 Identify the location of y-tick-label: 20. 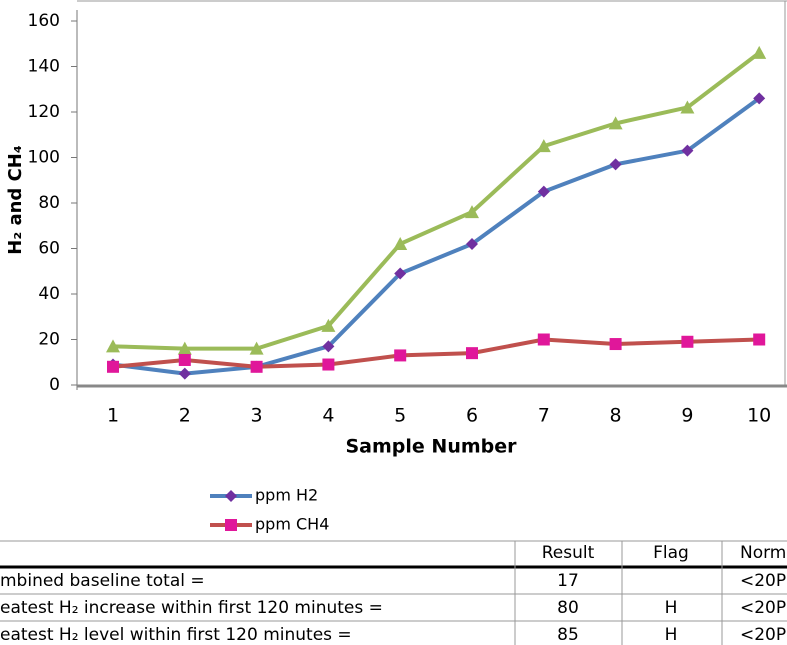
(49, 340).